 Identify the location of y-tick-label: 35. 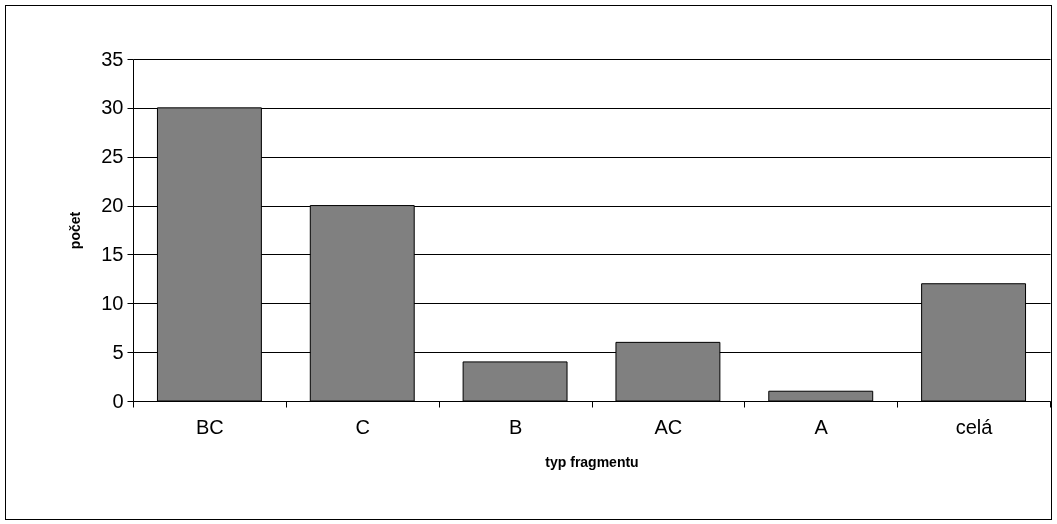
(112, 58).